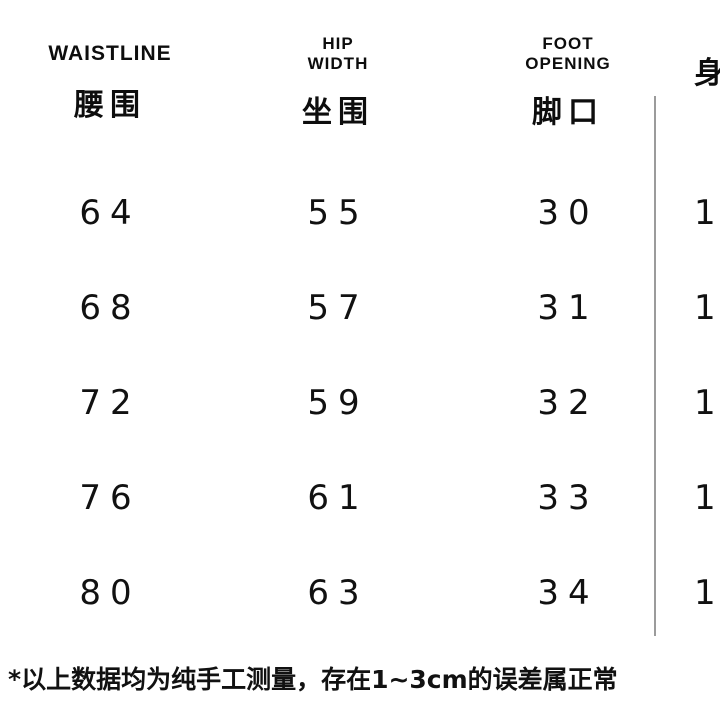 Image resolution: width=720 pixels, height=720 pixels. Describe the element at coordinates (110, 593) in the screenshot. I see `table-cell: 80` at that location.